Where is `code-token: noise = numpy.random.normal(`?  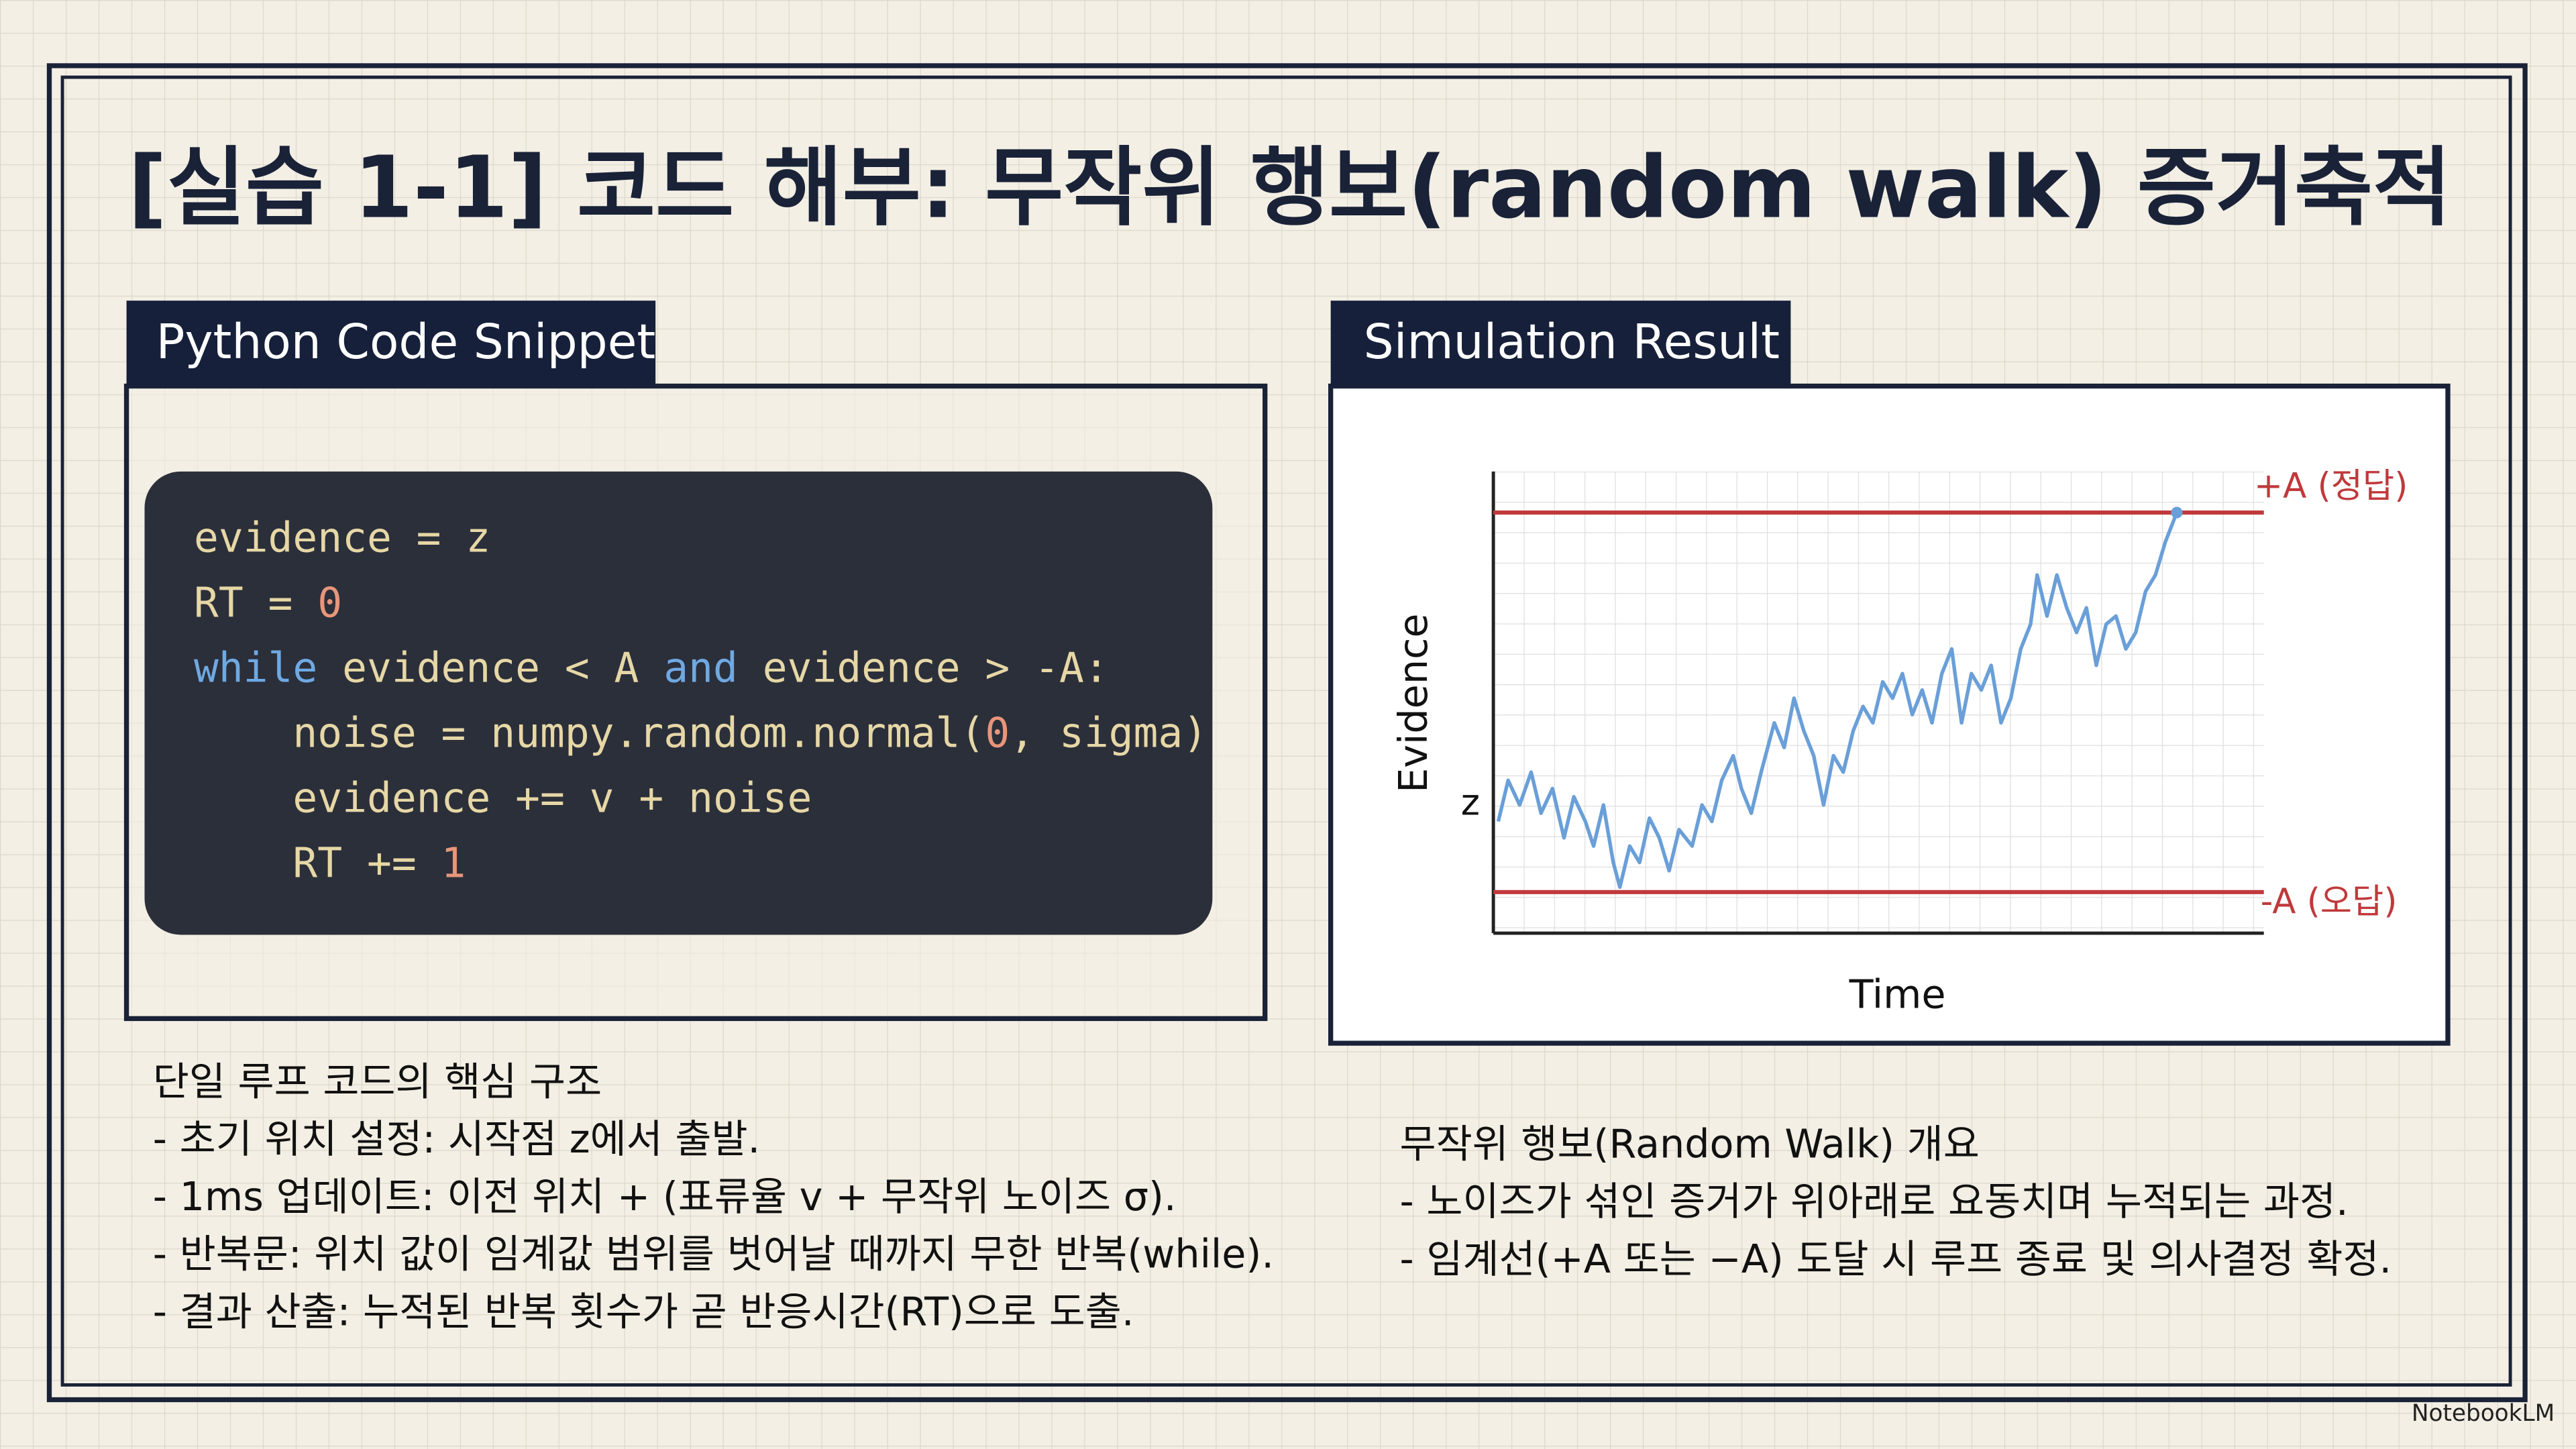 code-token: noise = numpy.random.normal( is located at coordinates (589, 733).